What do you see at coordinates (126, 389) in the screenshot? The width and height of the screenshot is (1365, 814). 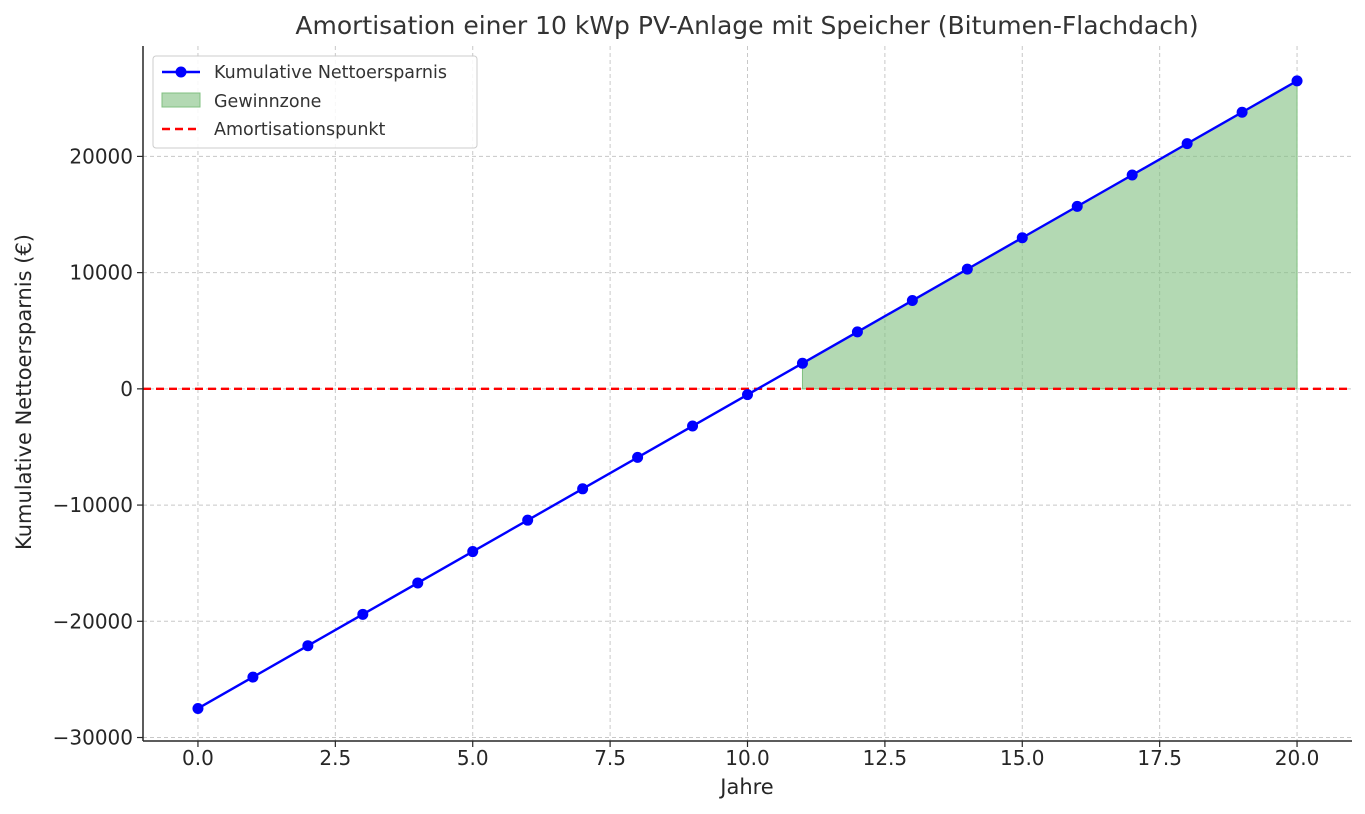 I see `y-tick-label: 0` at bounding box center [126, 389].